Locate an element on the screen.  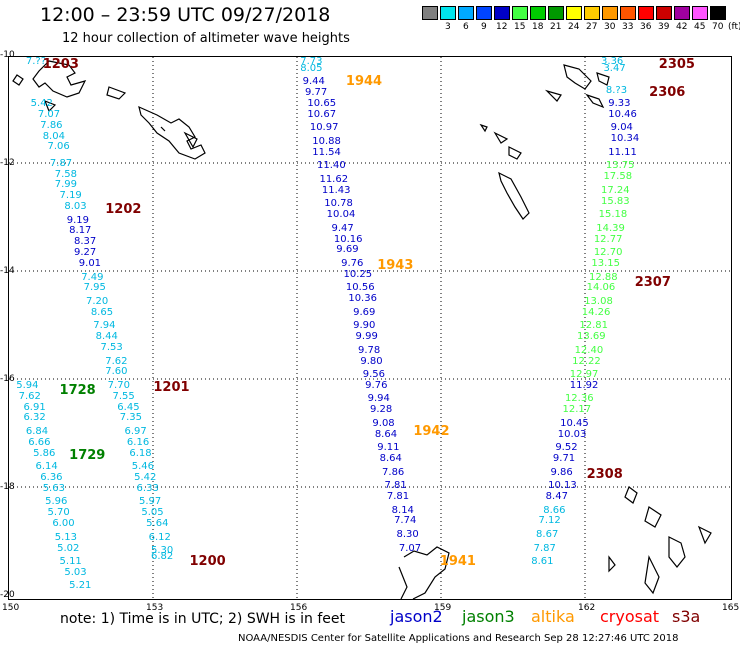
wave-height-value: 6.66 is located at coordinates (39, 442).